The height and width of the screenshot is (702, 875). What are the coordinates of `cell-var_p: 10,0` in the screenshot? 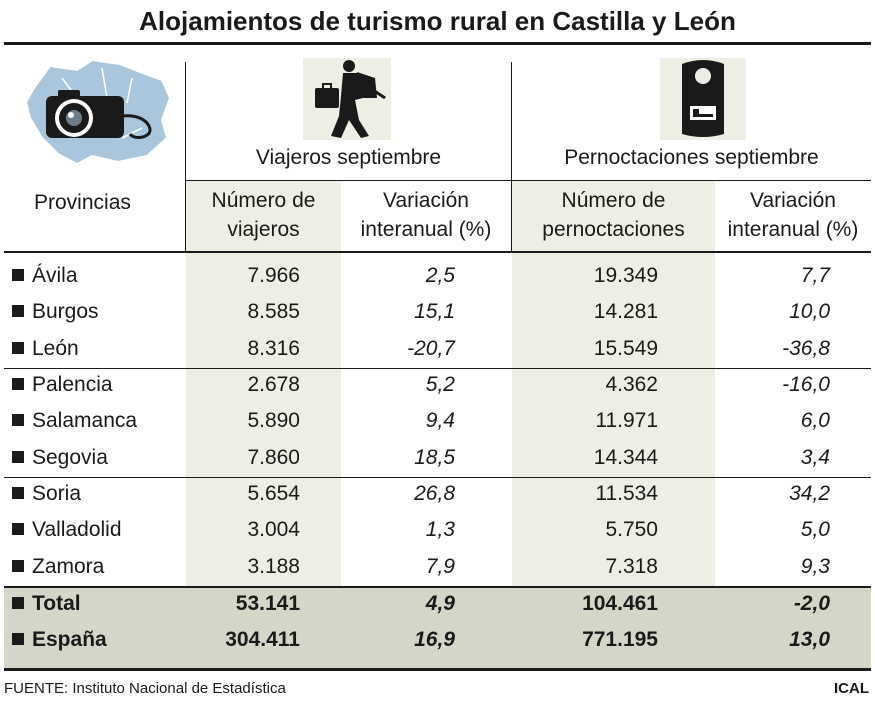 It's located at (809, 311).